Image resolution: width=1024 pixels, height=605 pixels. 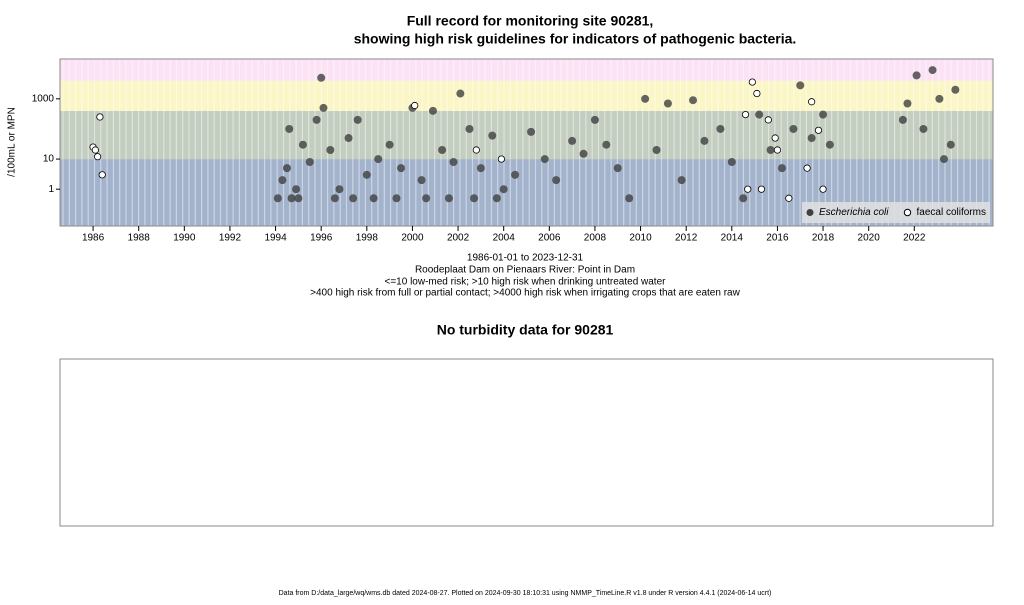 I want to click on x-tick-label: 2002, so click(x=458, y=238).